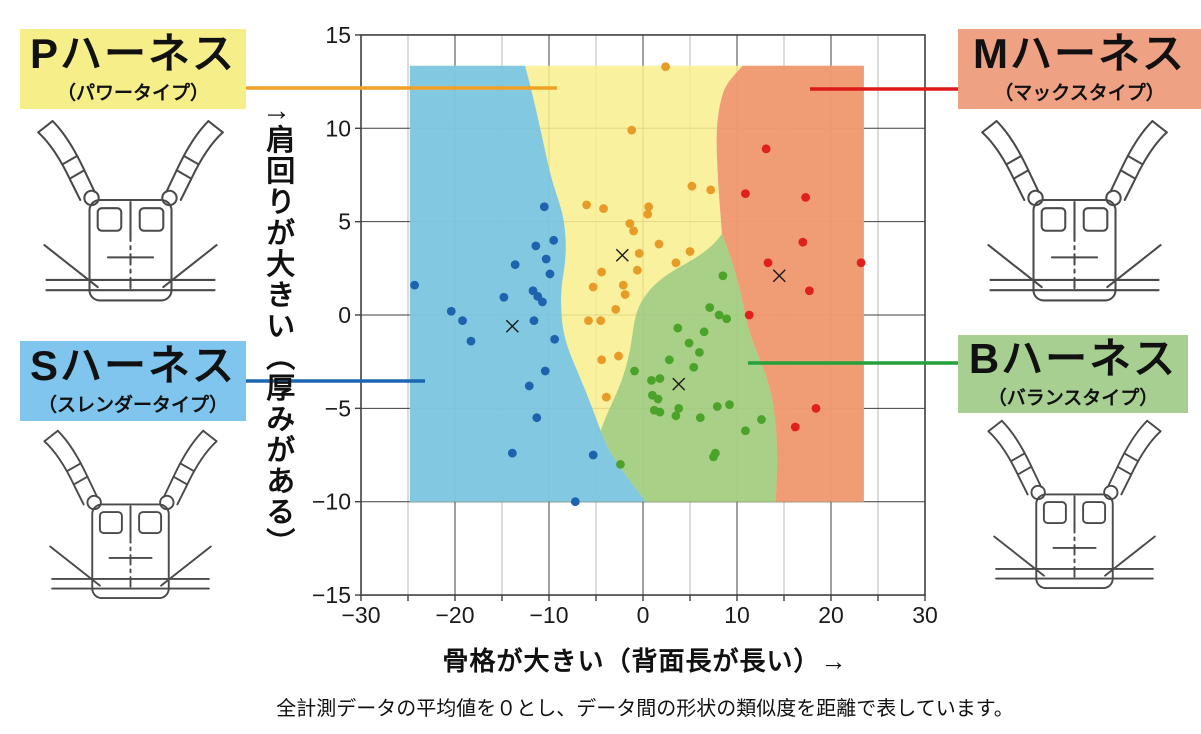  I want to click on m-harness-subtitle: （マックスタイプ）, so click(1079, 93).